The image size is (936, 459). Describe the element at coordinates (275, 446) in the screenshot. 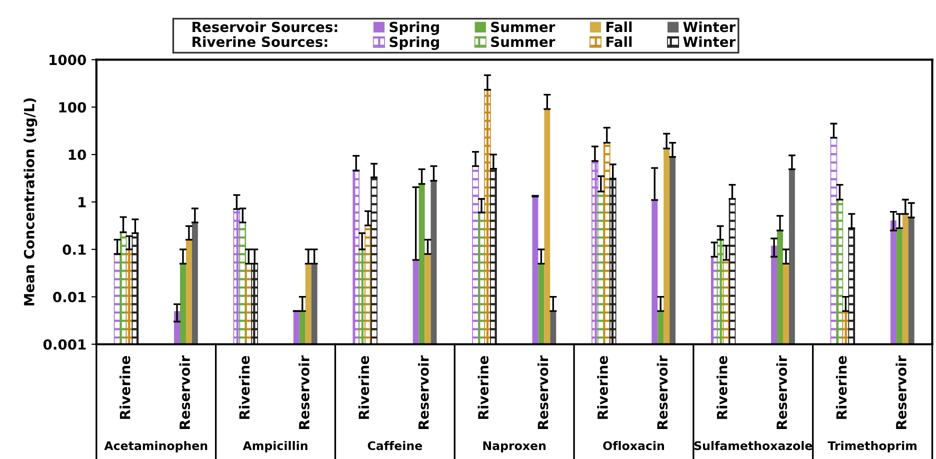

I see `text: Ampicillin` at that location.